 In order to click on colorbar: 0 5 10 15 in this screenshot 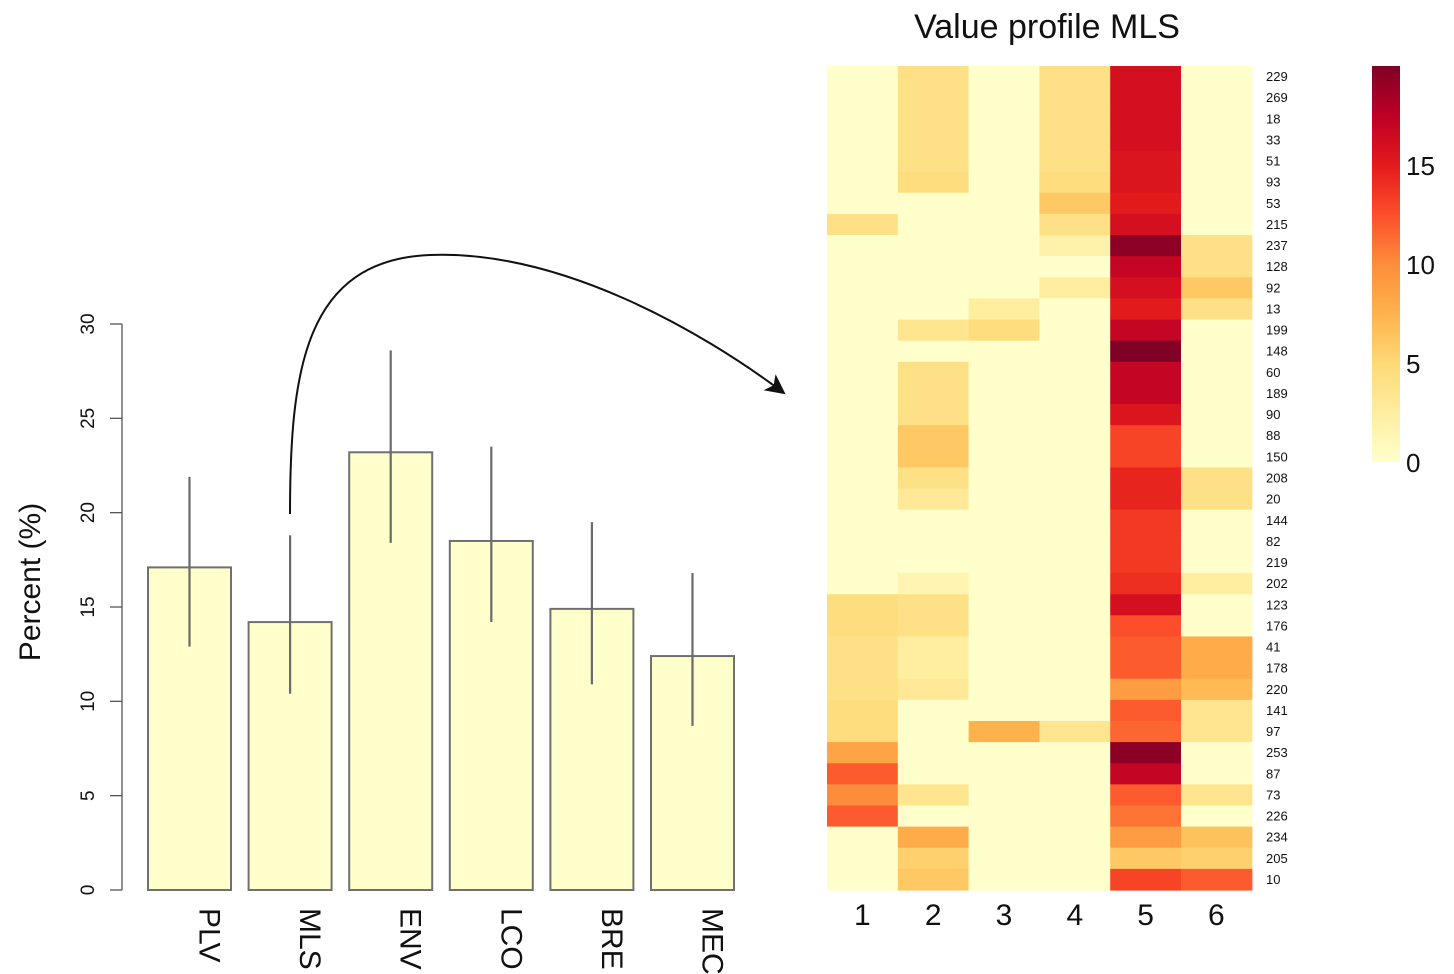, I will do `click(1403, 272)`.